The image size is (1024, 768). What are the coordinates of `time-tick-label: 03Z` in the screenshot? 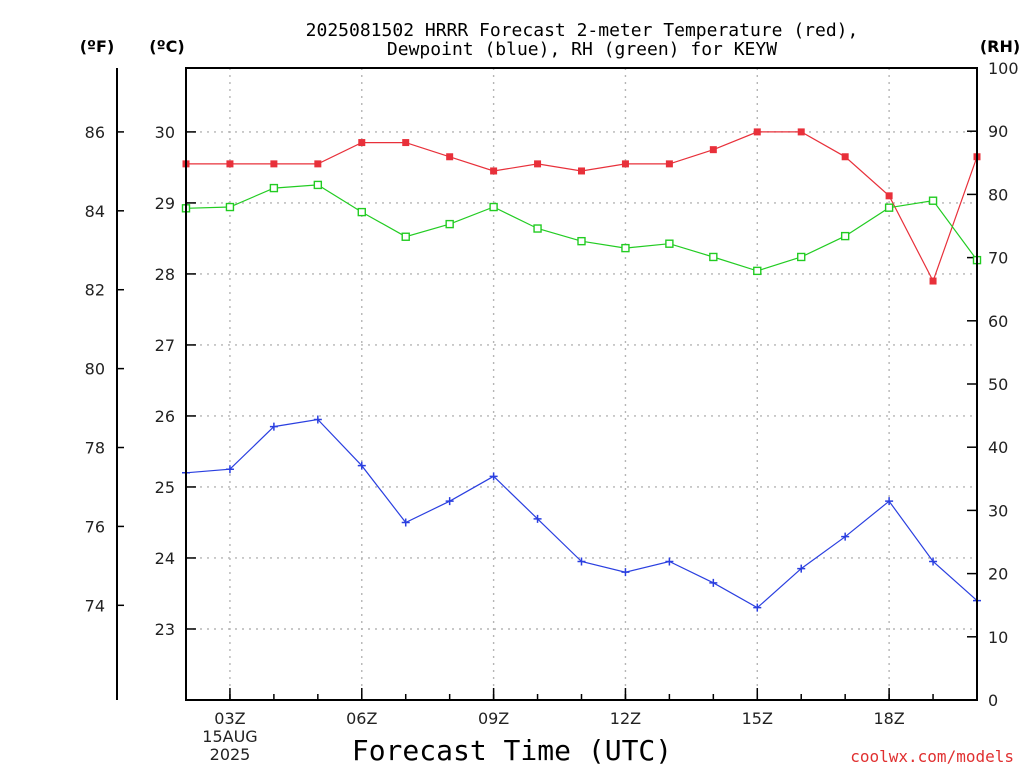 It's located at (229, 718).